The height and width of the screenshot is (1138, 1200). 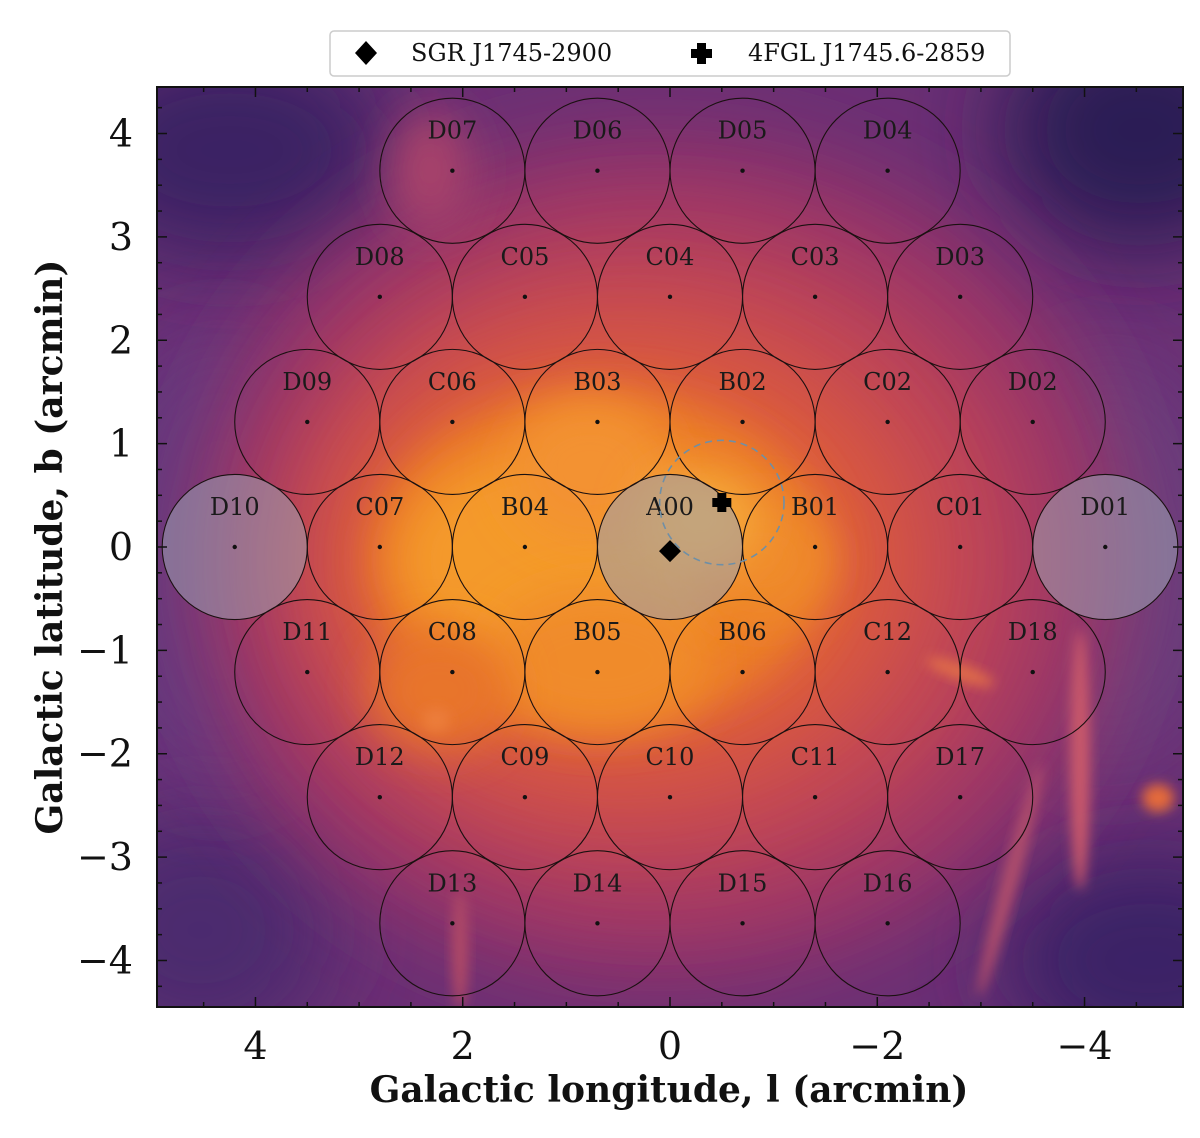 What do you see at coordinates (452, 131) in the screenshot?
I see `beam-label: D07` at bounding box center [452, 131].